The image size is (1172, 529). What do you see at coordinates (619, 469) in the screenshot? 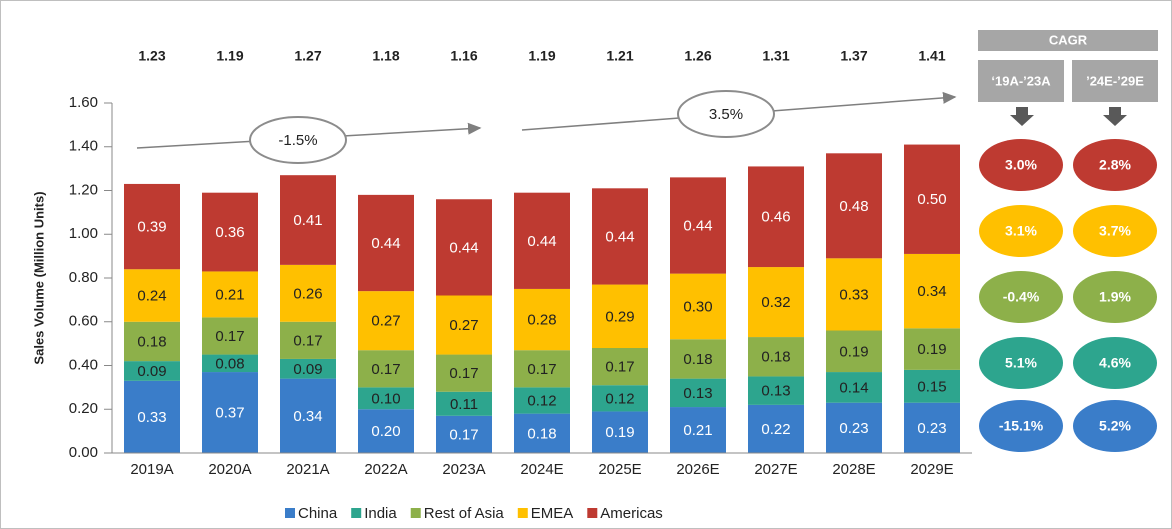
I see `x-tick-label: 2025E` at bounding box center [619, 469].